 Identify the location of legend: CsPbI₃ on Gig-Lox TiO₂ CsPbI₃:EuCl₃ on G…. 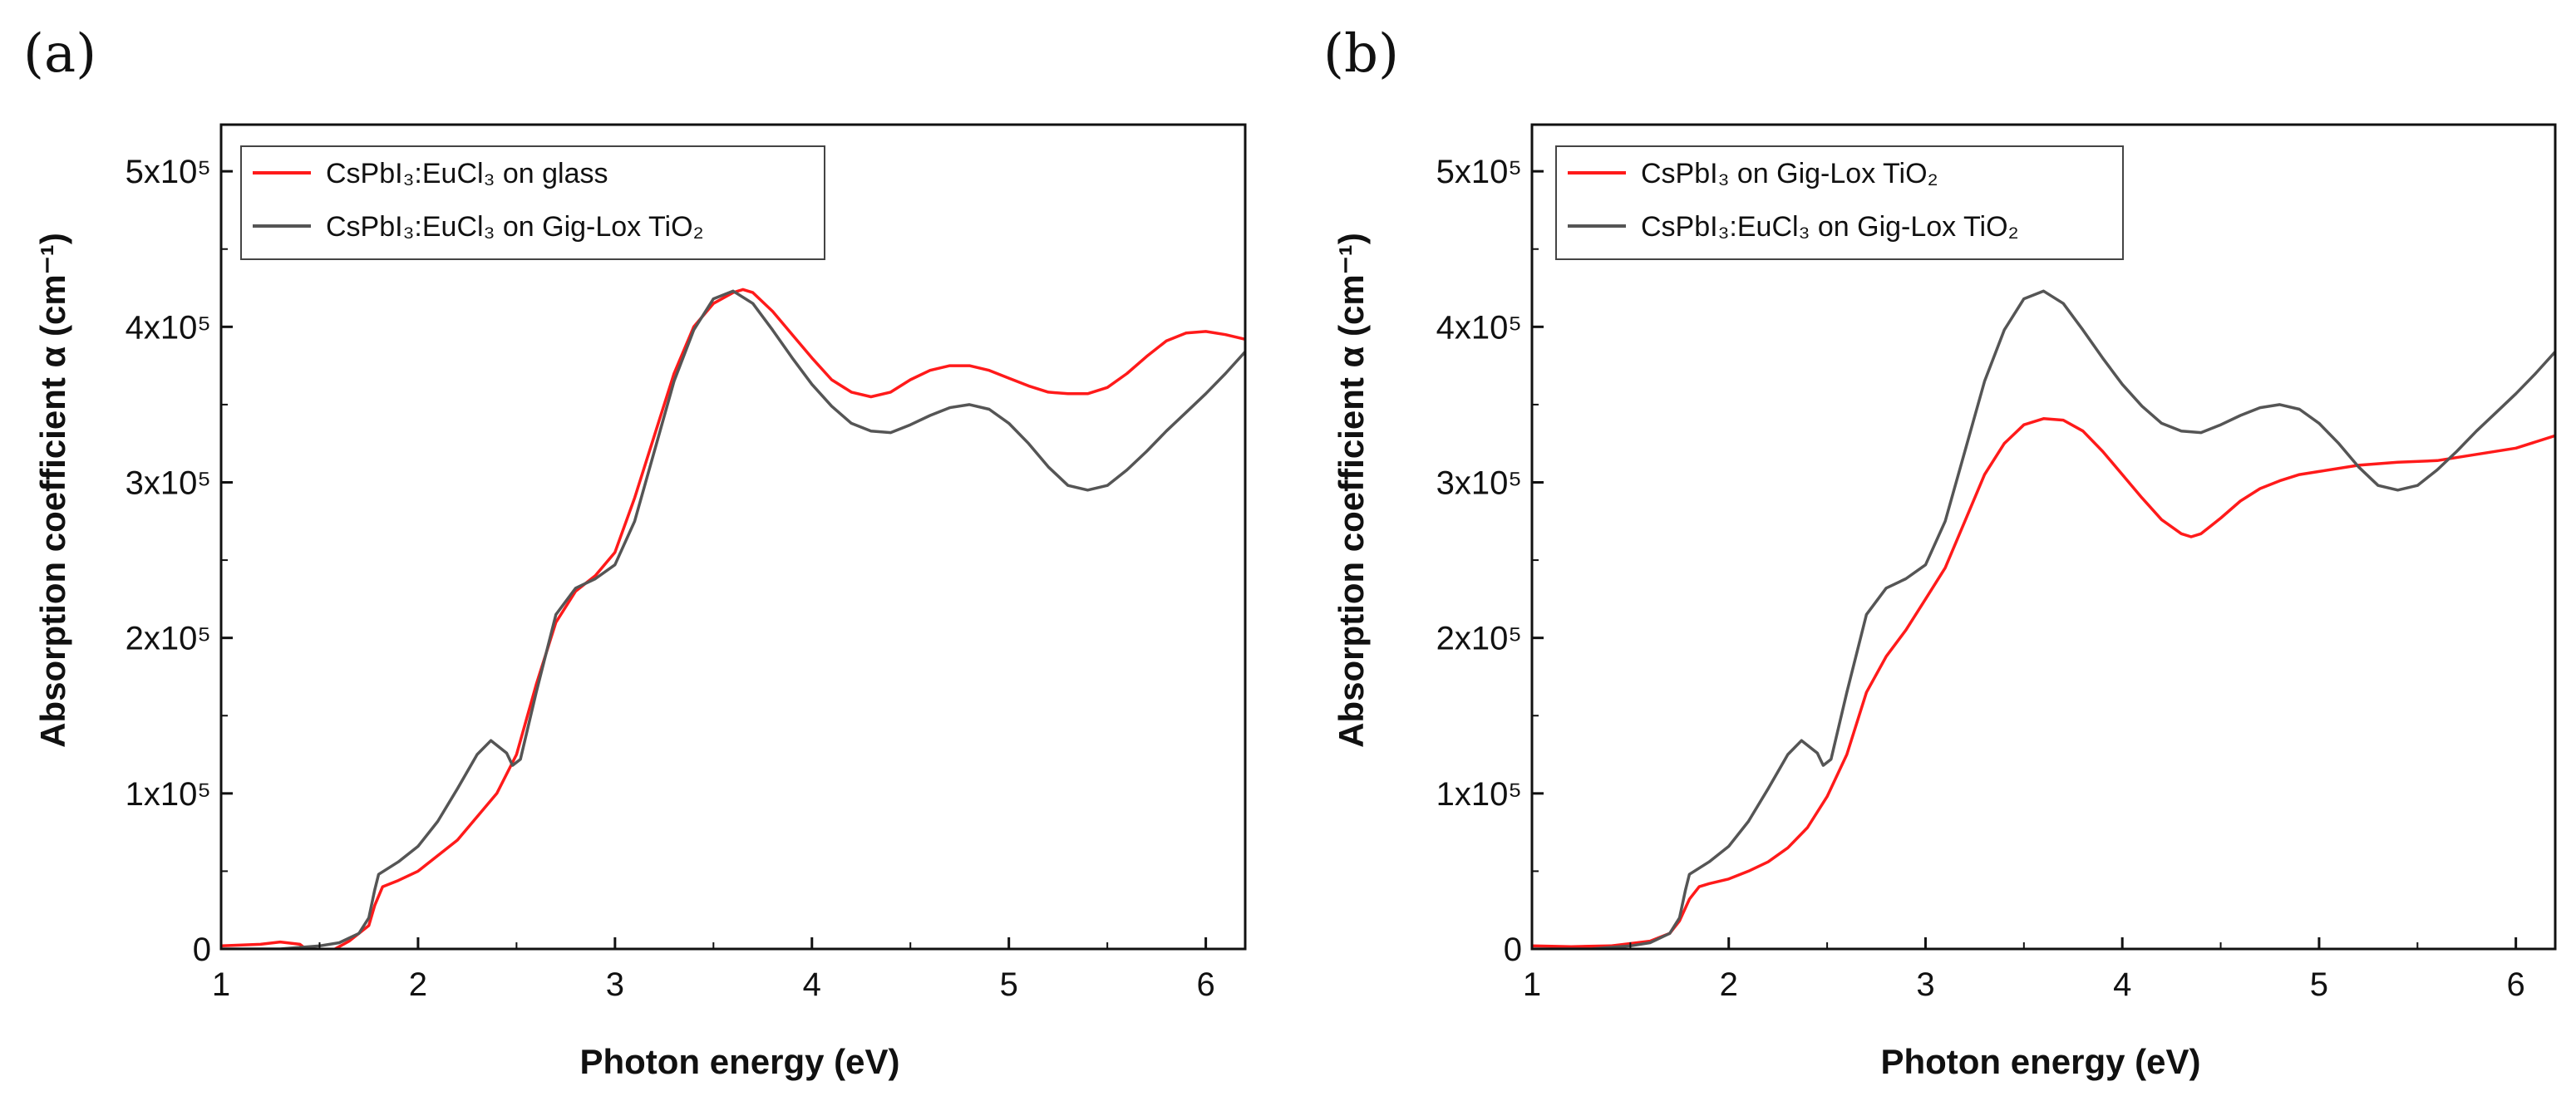
(1839, 202).